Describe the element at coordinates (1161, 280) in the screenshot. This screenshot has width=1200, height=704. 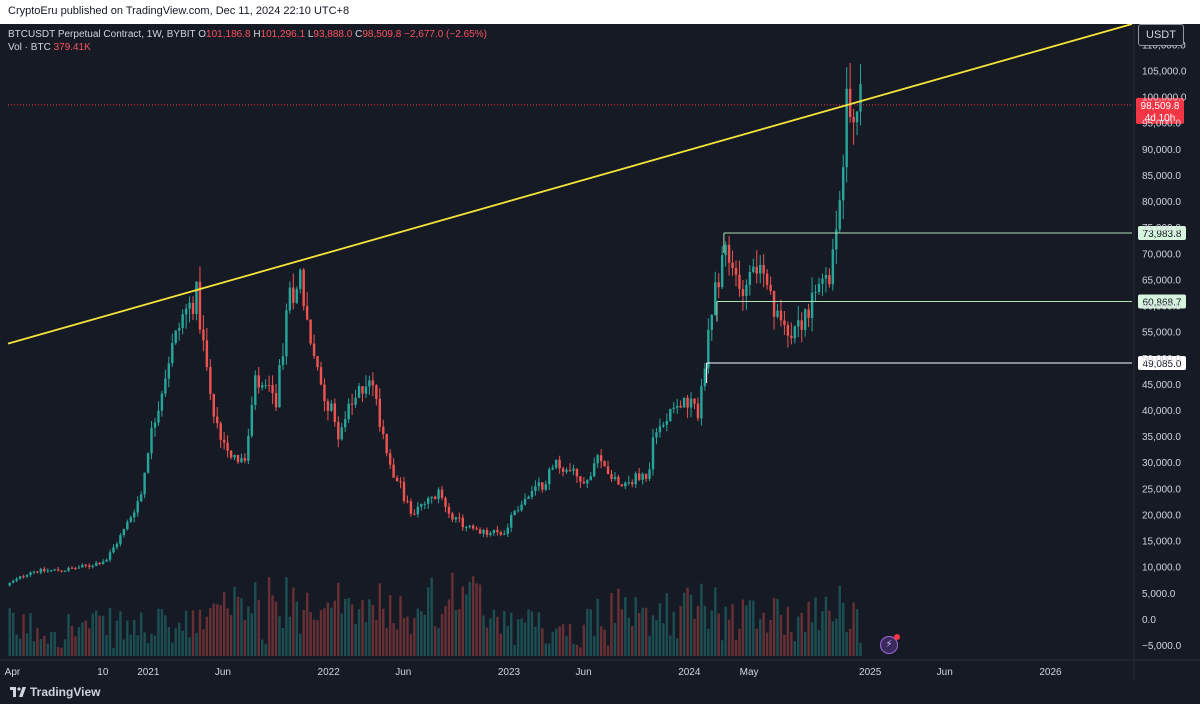
I see `y-tick-label: 65,000.0` at that location.